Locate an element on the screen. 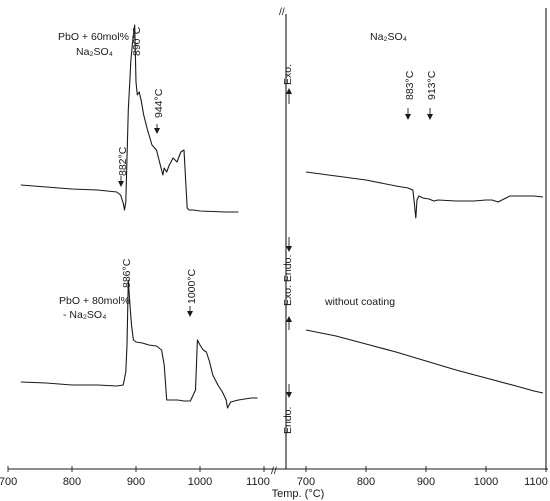 This screenshot has width=550, height=501. label-pbo80-line2: - Na₂SO₄ is located at coordinates (84, 315).